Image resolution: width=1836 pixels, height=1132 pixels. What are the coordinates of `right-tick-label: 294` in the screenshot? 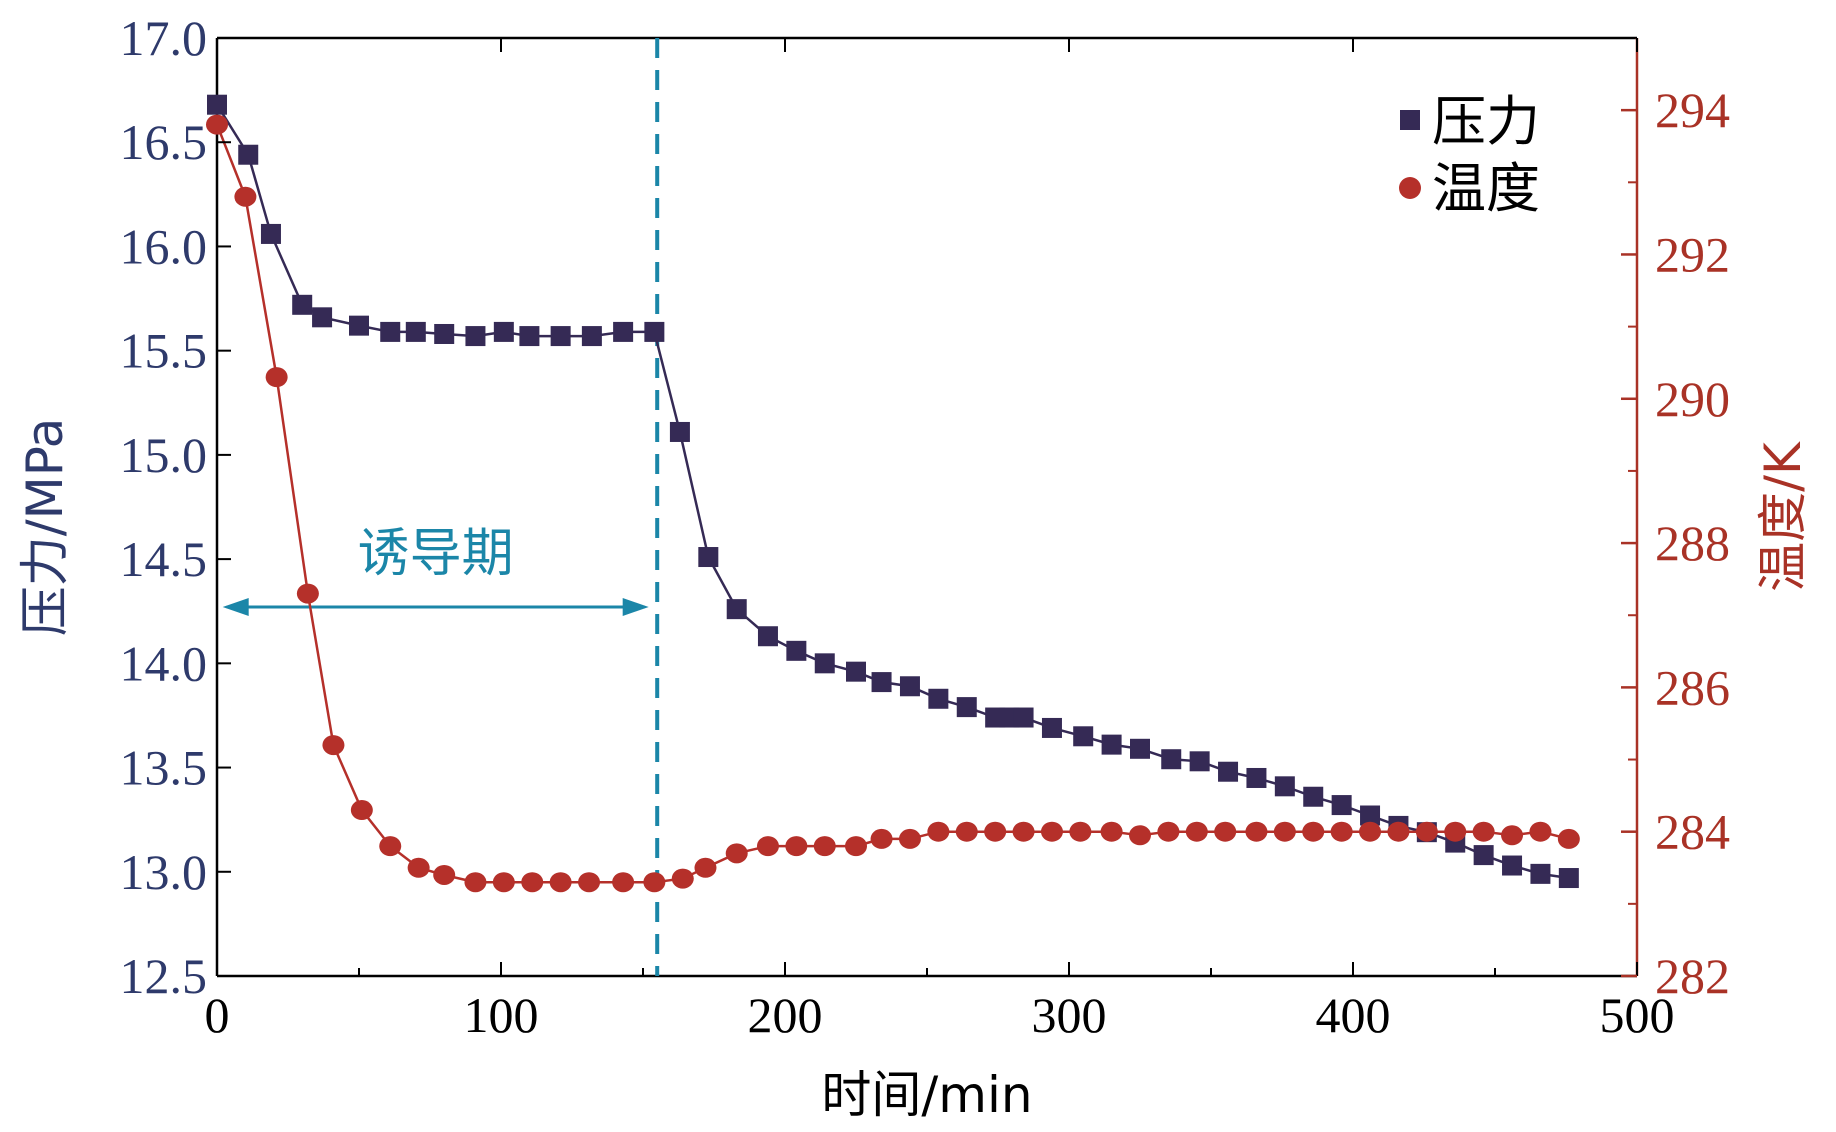 It's located at (1692, 110).